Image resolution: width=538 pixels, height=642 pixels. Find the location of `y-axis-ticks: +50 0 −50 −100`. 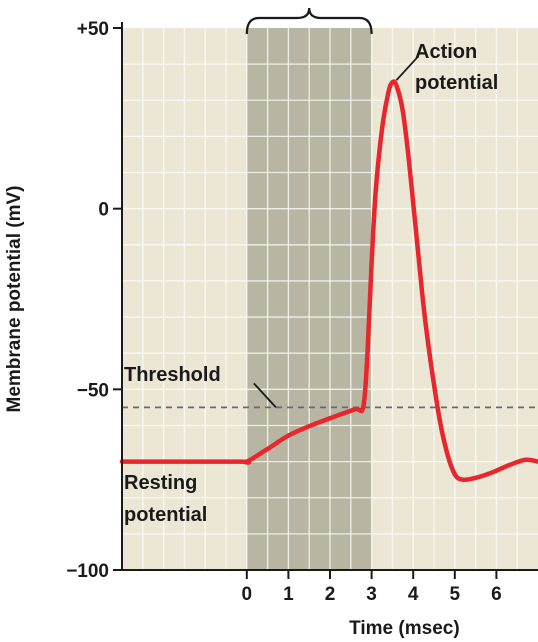

y-axis-ticks: +50 0 −50 −100 is located at coordinates (94, 300).